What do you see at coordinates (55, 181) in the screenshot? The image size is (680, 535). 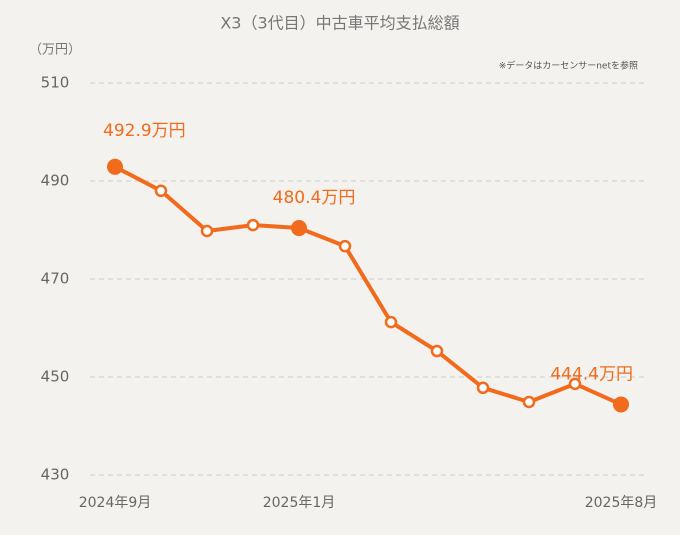 I see `y-tick-label: 490` at bounding box center [55, 181].